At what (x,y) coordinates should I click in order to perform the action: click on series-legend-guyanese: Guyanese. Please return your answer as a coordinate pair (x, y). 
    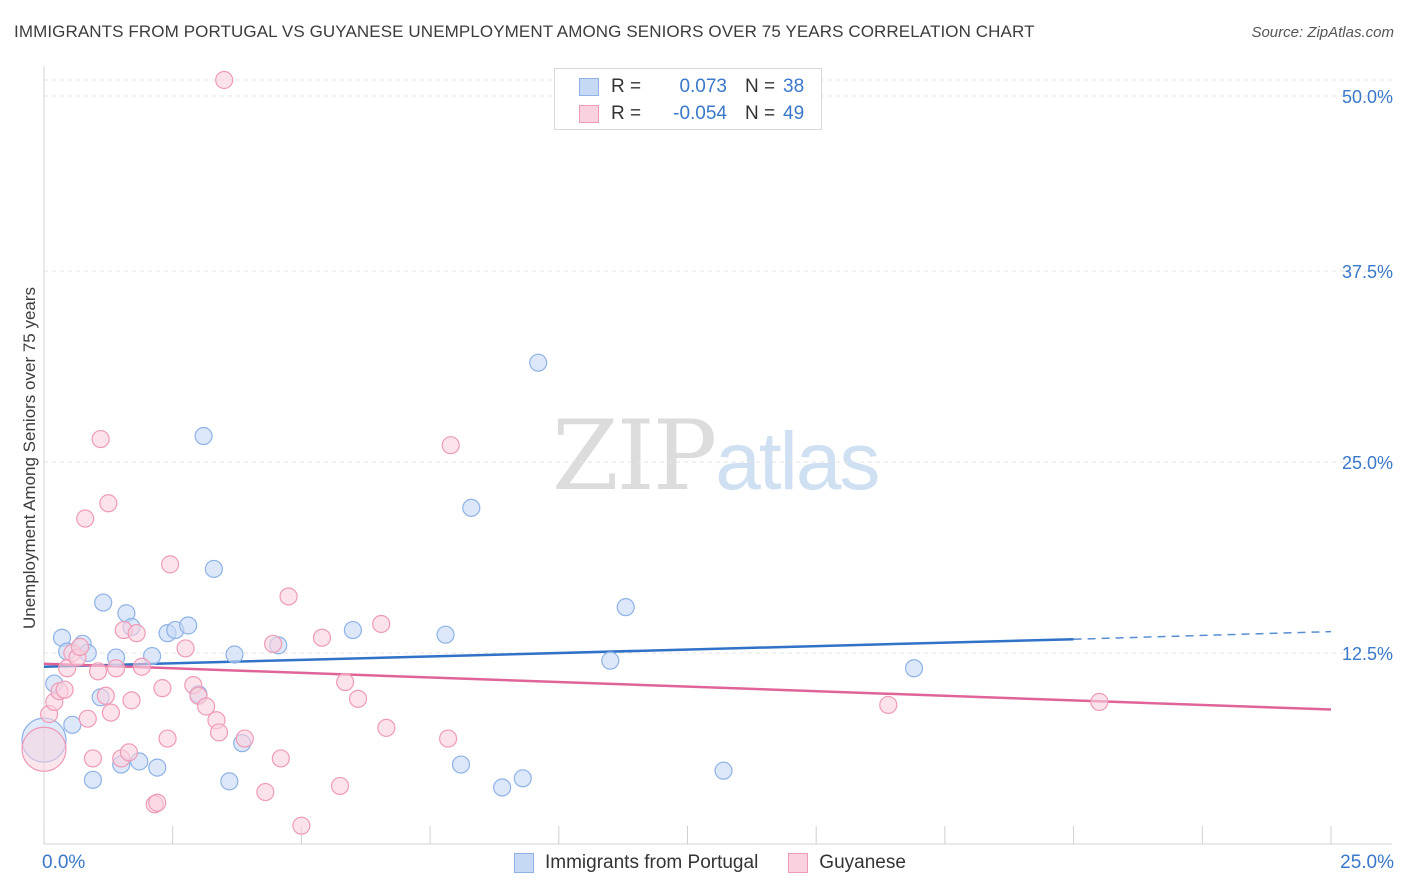
    Looking at the image, I should click on (847, 863).